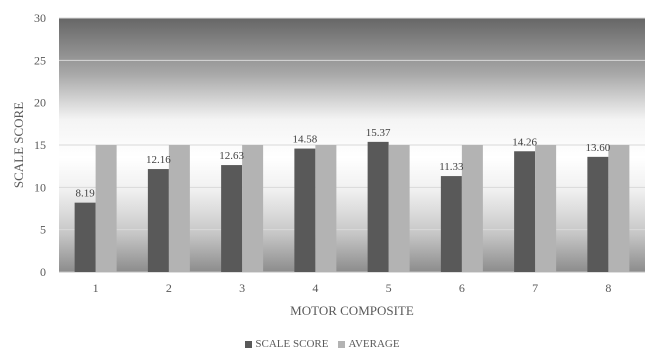 The width and height of the screenshot is (645, 356). I want to click on data-label: 13.60, so click(598, 148).